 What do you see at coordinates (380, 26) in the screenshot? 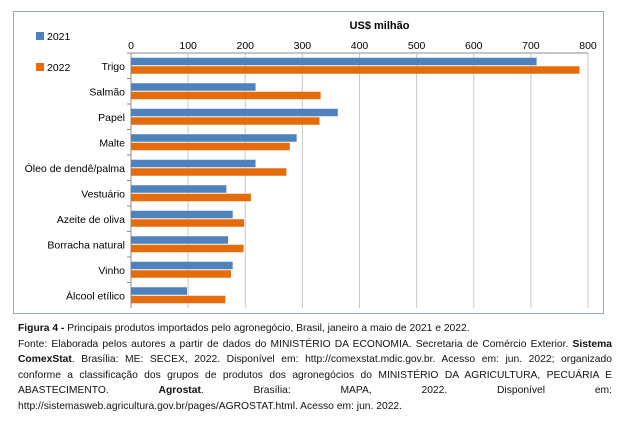
I see `x-axis-title: US$ milhão` at bounding box center [380, 26].